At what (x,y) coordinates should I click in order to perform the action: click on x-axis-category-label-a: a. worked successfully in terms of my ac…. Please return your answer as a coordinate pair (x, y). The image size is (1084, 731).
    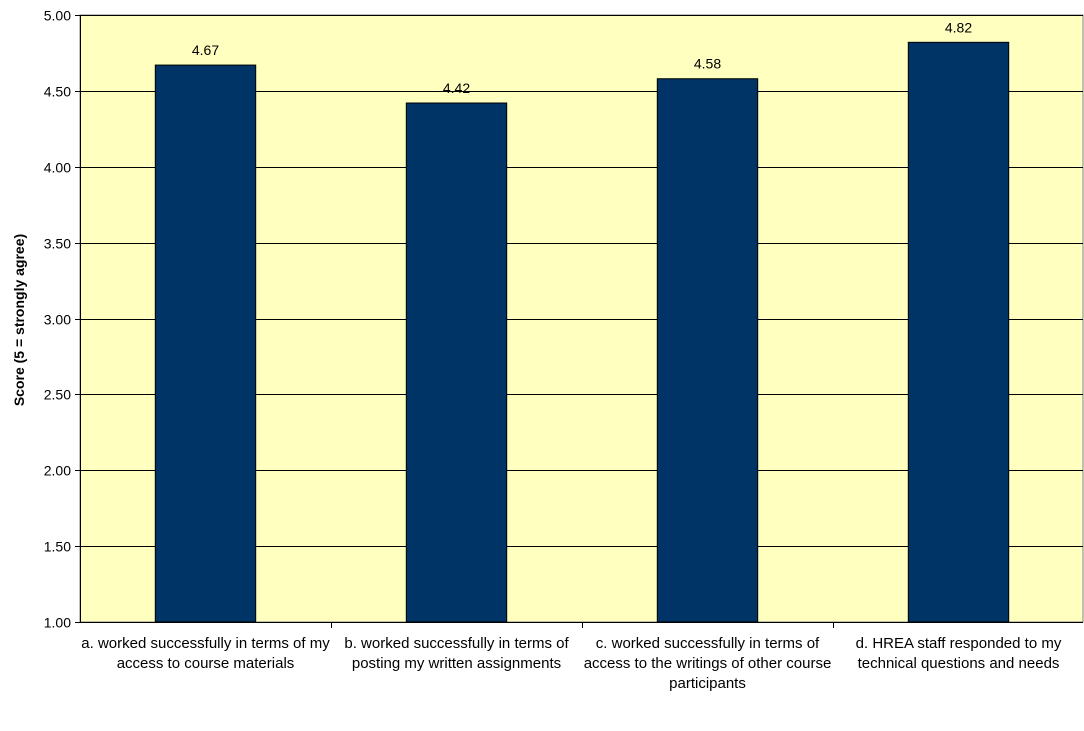
    Looking at the image, I should click on (205, 654).